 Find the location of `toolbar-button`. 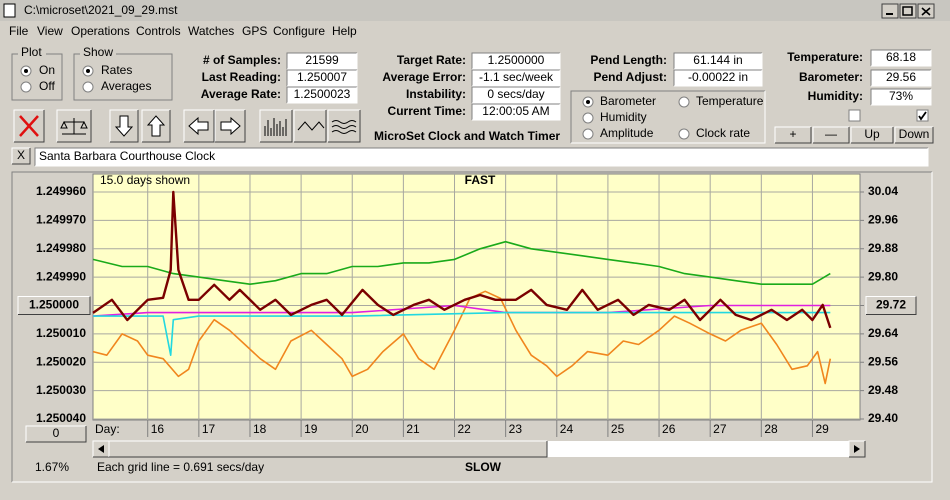

toolbar-button is located at coordinates (310, 126).